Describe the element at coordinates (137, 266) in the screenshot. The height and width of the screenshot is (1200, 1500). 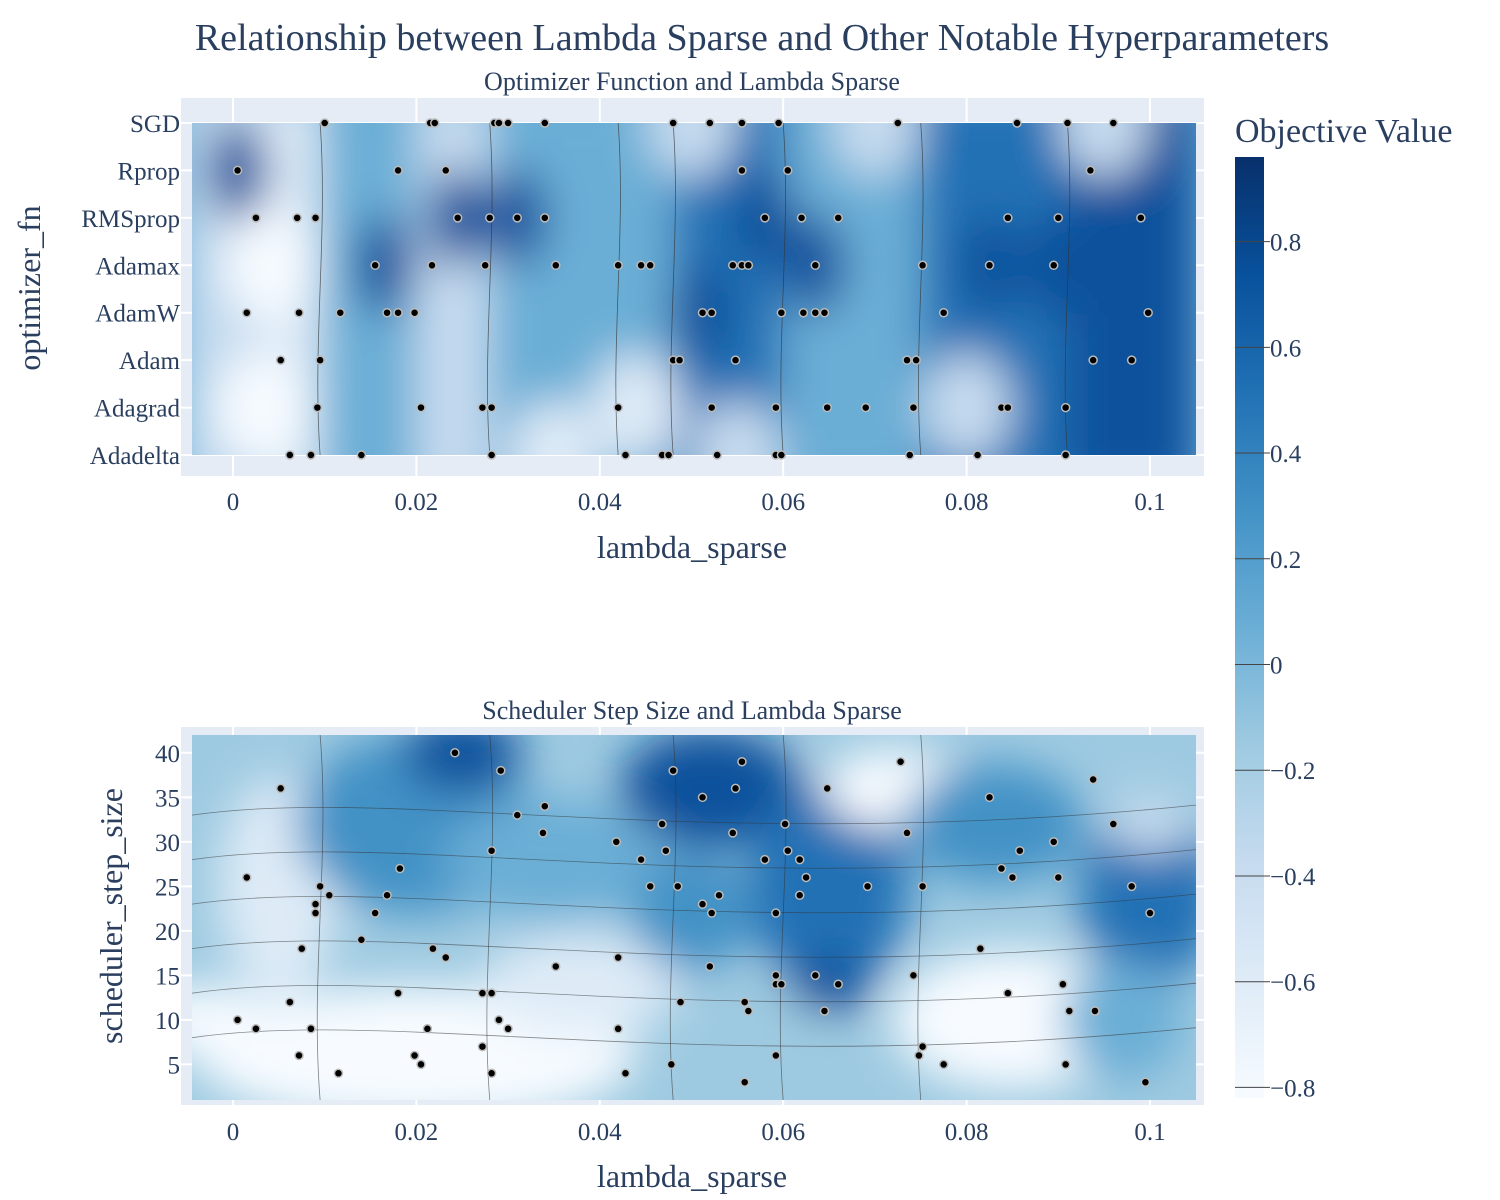
I see `y-tick-label: Adamax` at that location.